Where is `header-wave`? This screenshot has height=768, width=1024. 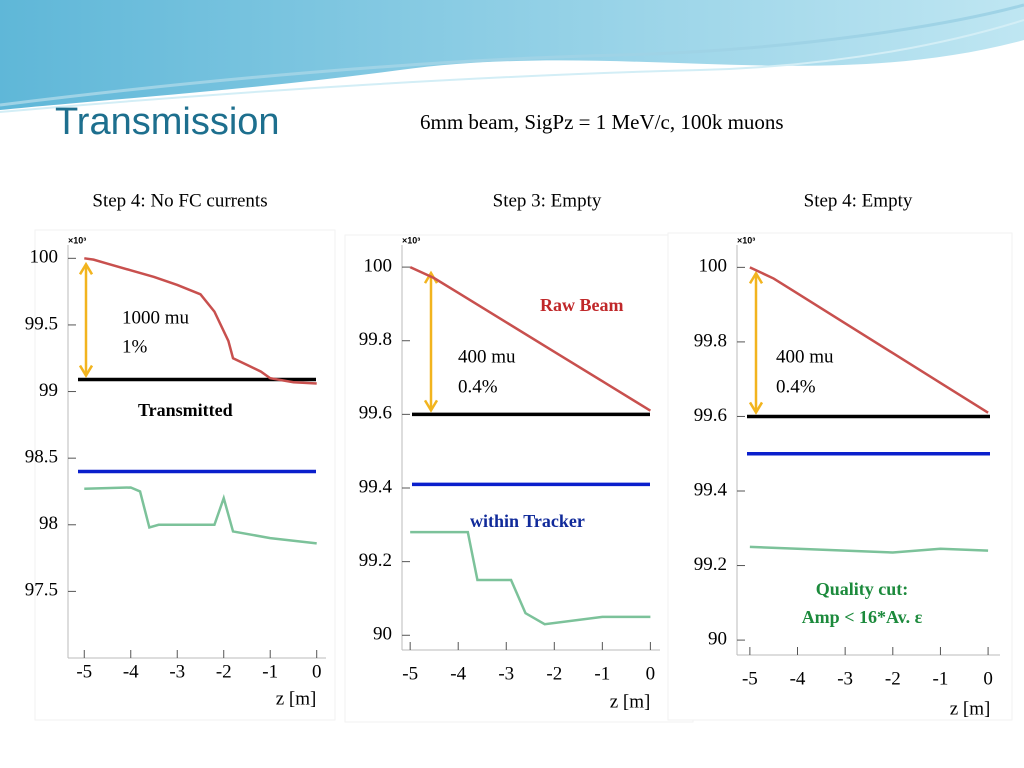
header-wave is located at coordinates (512, 55).